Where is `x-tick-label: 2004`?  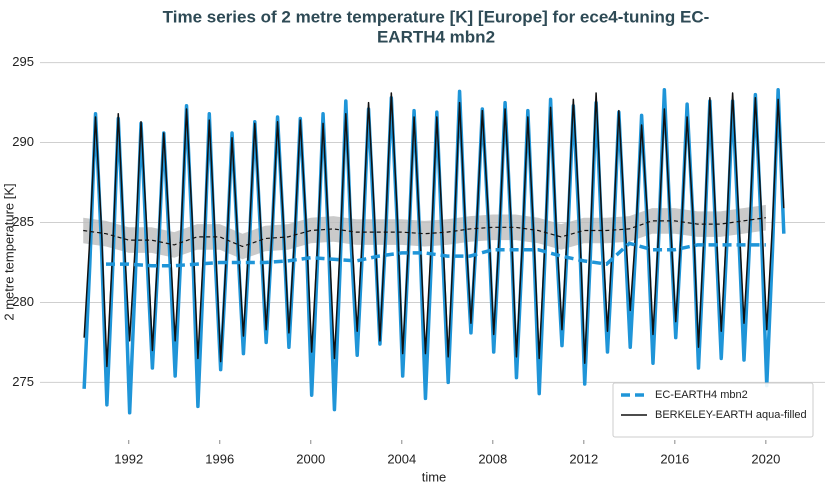
x-tick-label: 2004 is located at coordinates (401, 458).